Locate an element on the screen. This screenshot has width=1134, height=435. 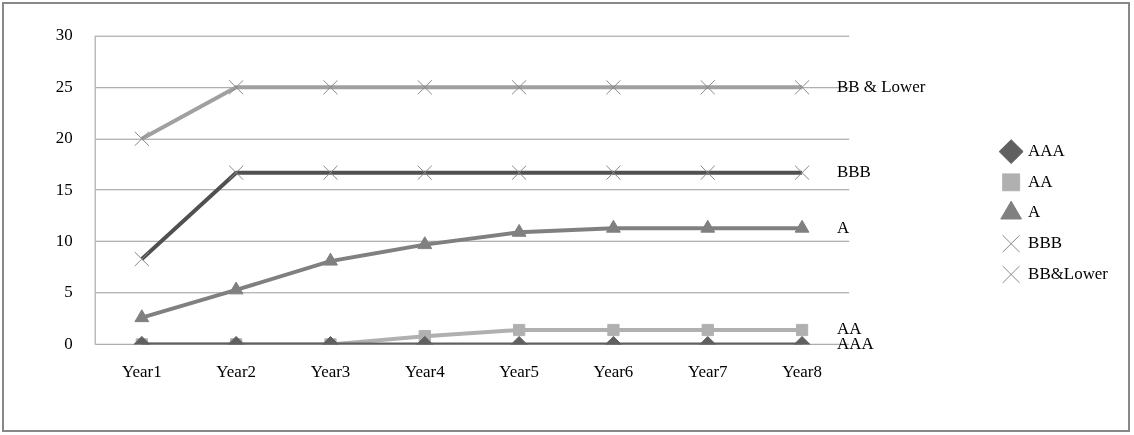
x-tick-label: Year4 is located at coordinates (425, 371).